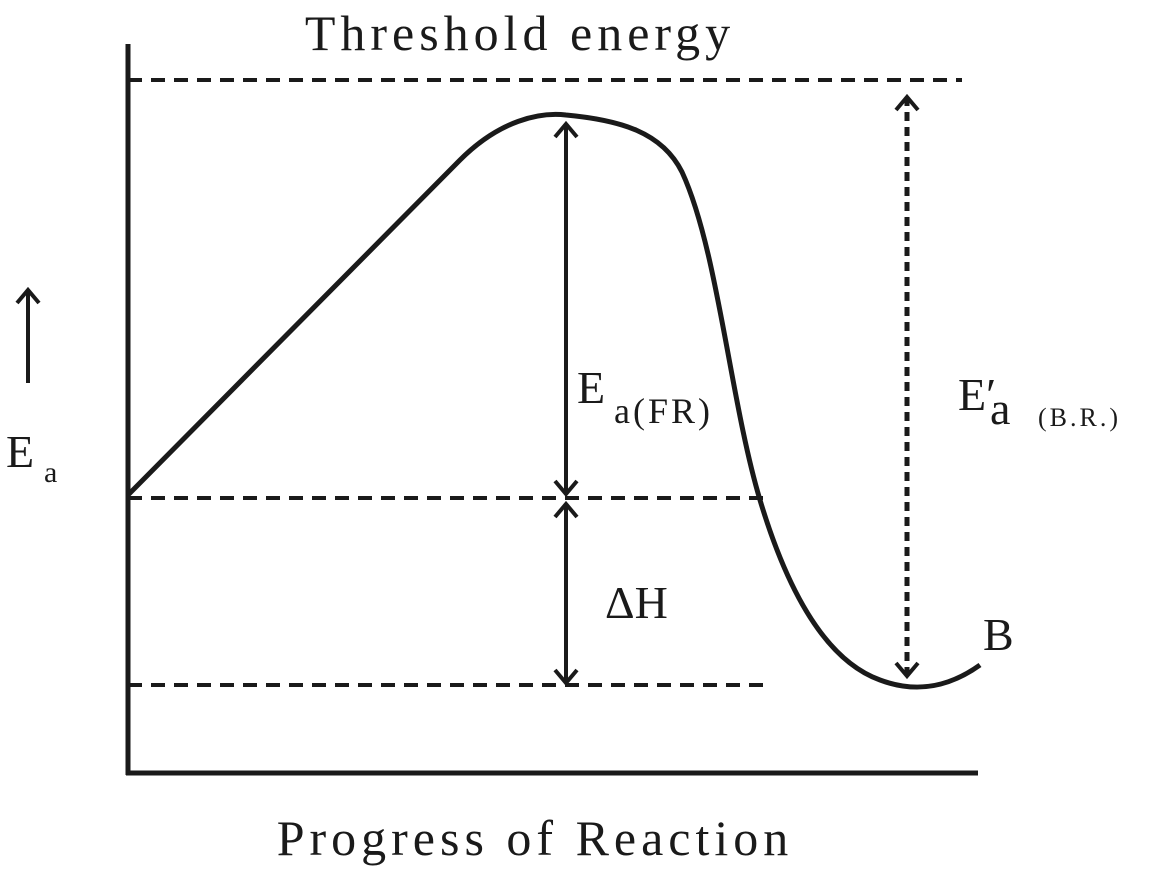  Describe the element at coordinates (663, 411) in the screenshot. I see `forward-label-sub: a(FR)` at that location.